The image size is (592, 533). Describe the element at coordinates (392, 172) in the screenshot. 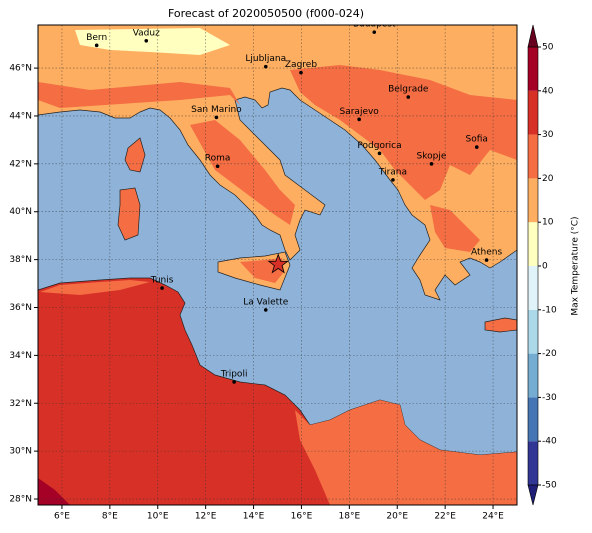

I see `city-label: Tirana` at that location.